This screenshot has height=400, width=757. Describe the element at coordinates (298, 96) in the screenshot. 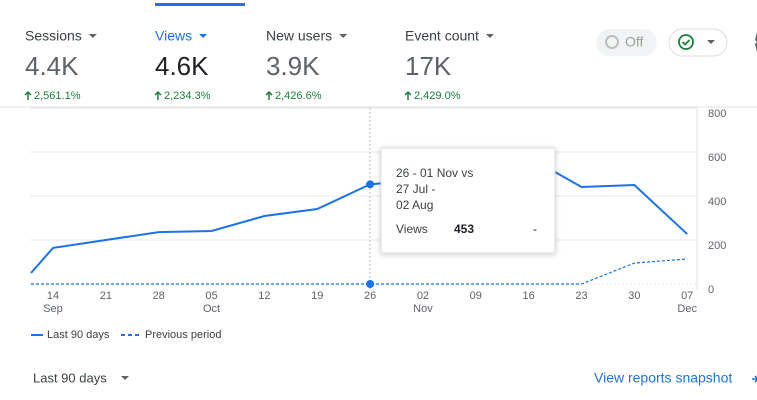

I see `metric-change: 2,426.6%` at that location.